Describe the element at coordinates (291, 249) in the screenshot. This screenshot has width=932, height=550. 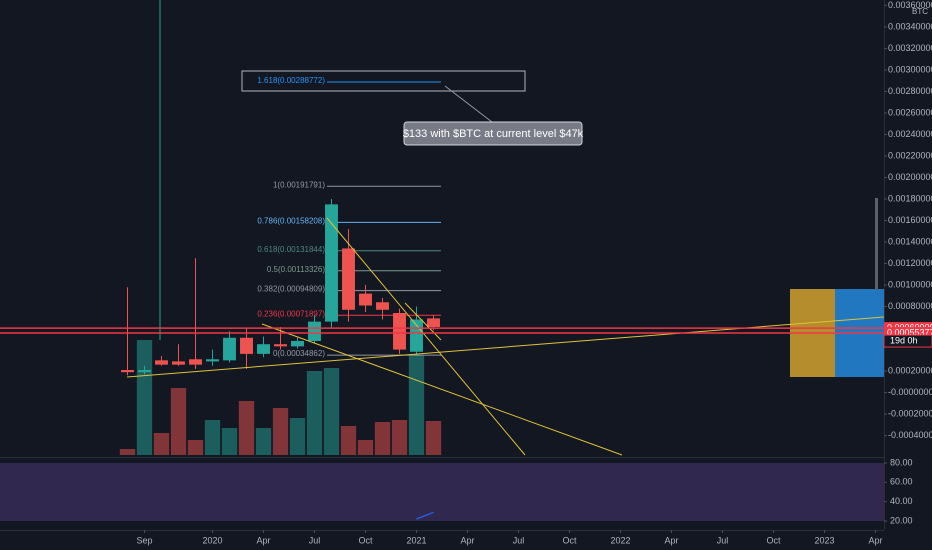
I see `fib-label: 0.618(0.00131844)` at that location.